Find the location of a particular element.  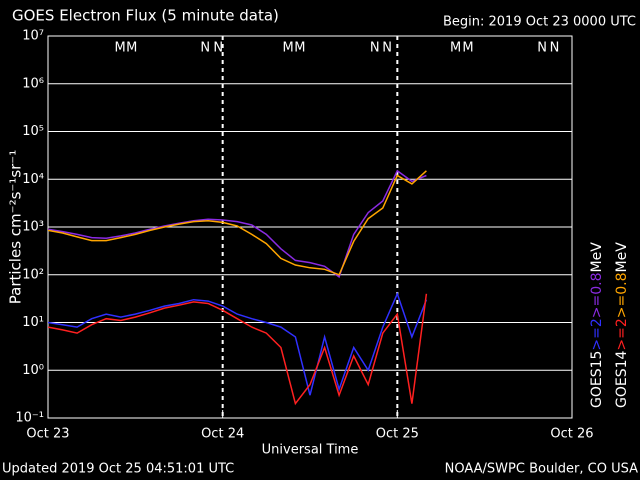

y-tick-label: 10¹ is located at coordinates (33, 322).